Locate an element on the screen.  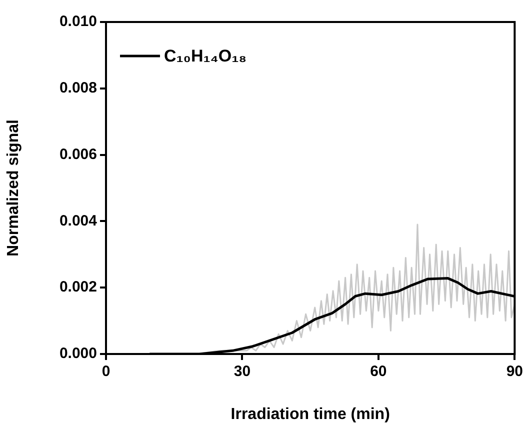
y-axis-title: Normalized signal is located at coordinates (13, 188).